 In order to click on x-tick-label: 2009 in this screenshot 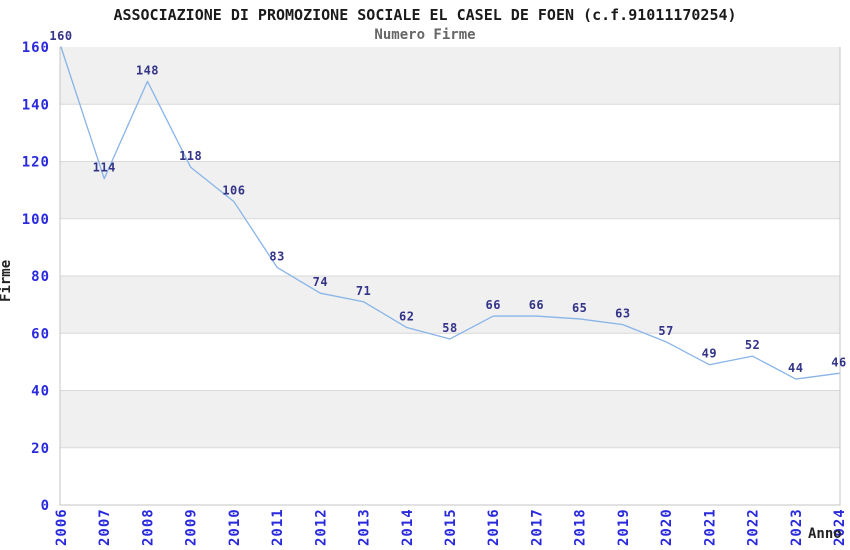, I will do `click(192, 527)`.